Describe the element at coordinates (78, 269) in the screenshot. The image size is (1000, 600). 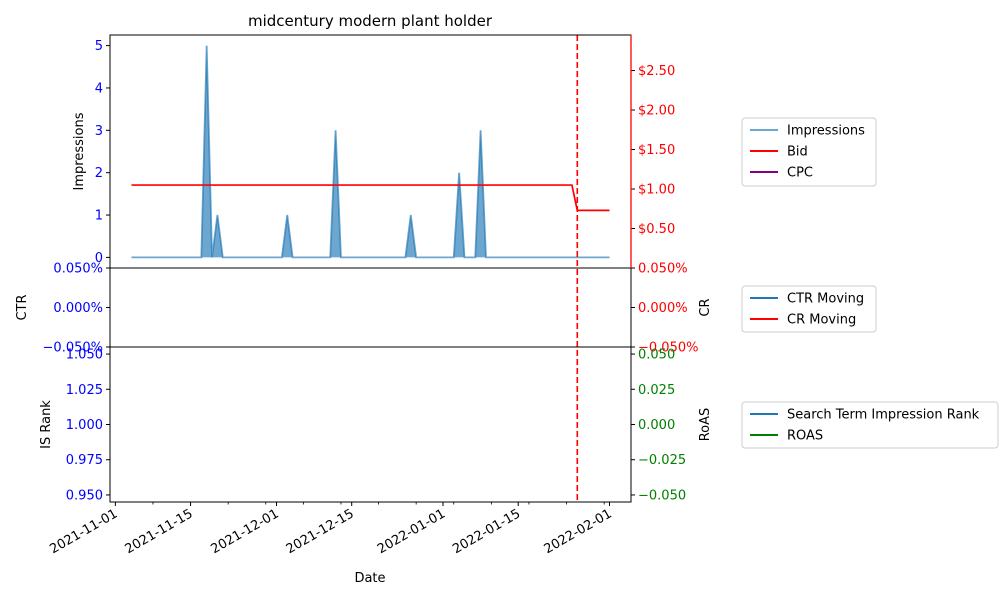
I see `middle-left-tick-label: 0.050%` at that location.